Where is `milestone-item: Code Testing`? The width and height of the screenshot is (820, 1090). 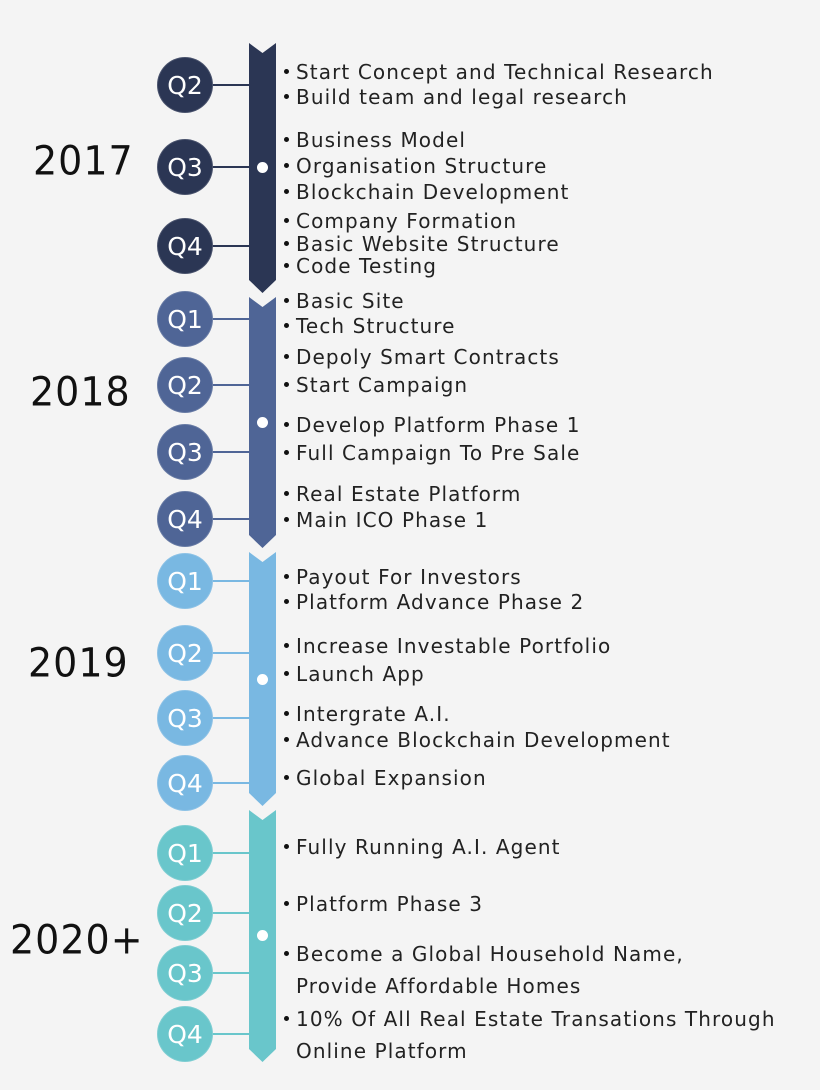 milestone-item: Code Testing is located at coordinates (360, 266).